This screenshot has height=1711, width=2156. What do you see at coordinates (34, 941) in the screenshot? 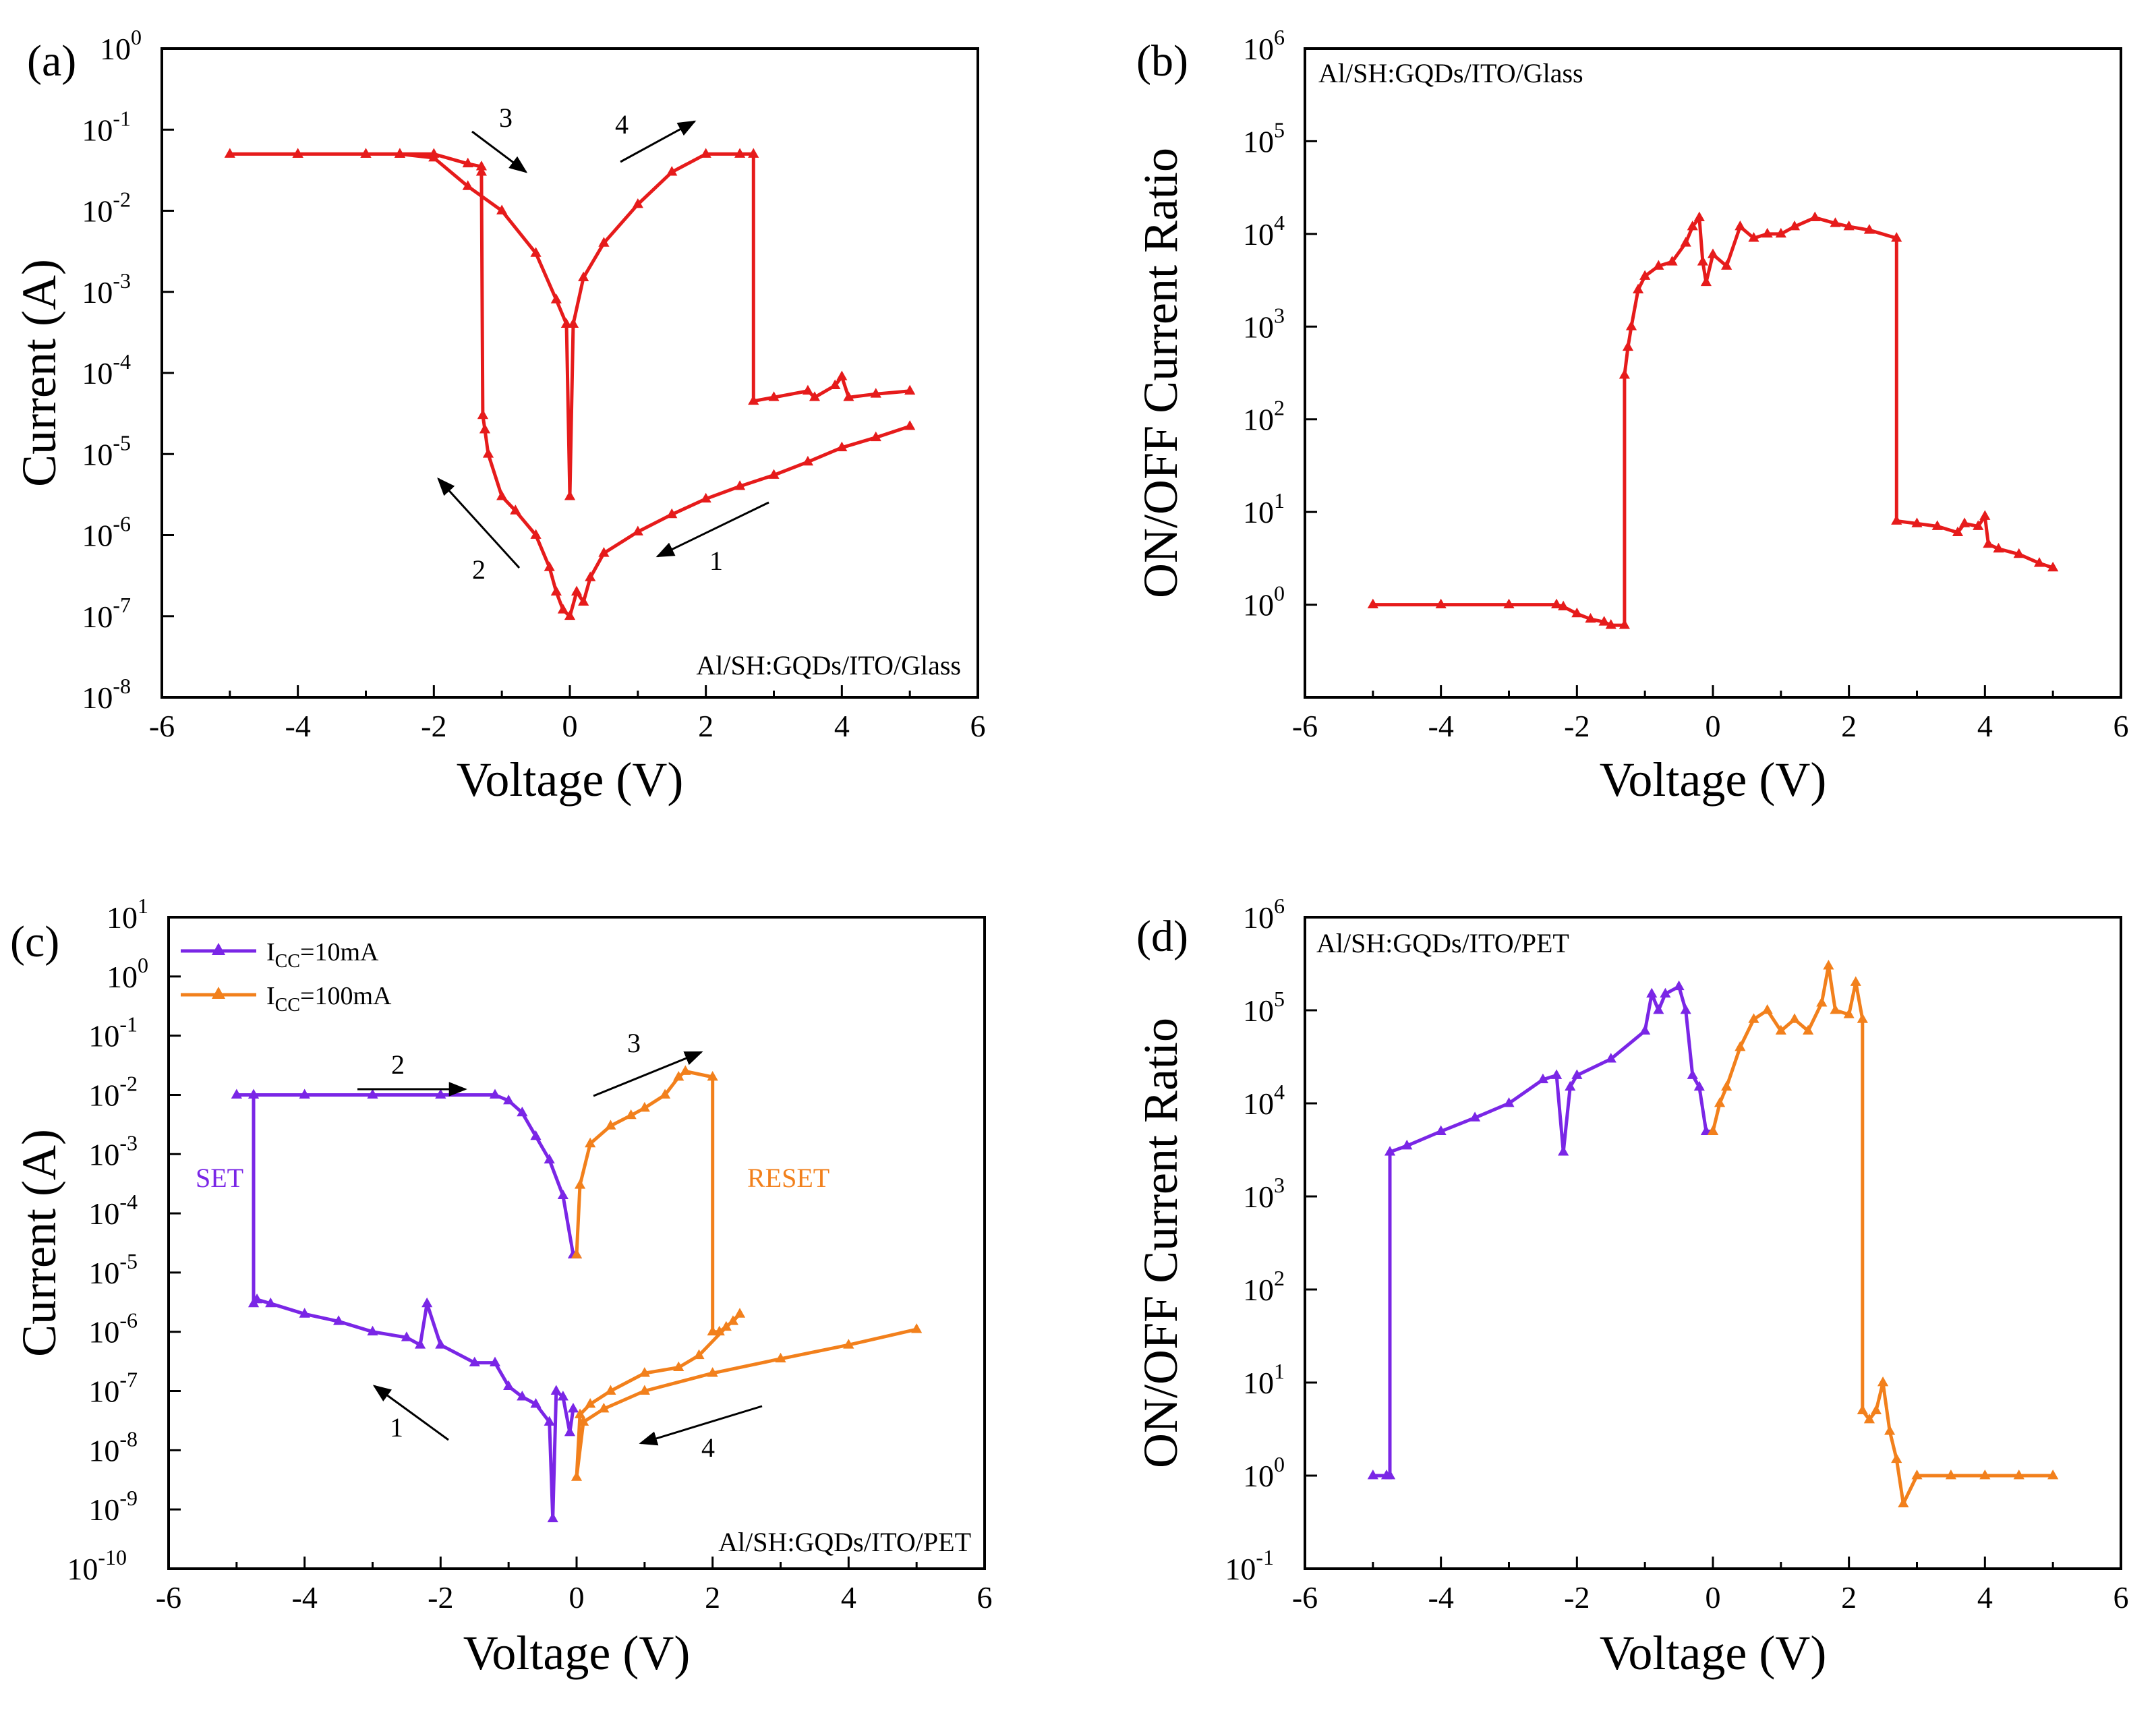
I see `panel-c-label: (c)` at bounding box center [34, 941].